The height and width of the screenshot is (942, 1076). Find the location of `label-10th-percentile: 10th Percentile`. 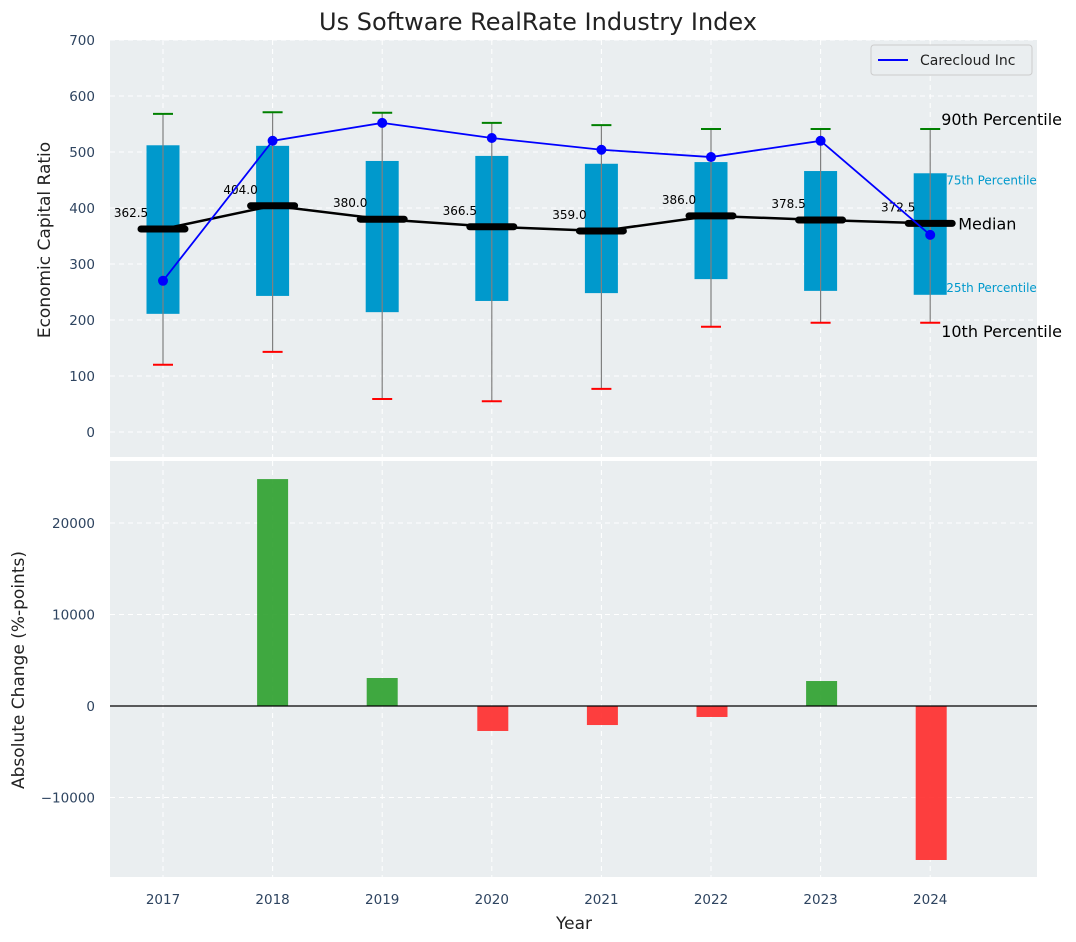

label-10th-percentile: 10th Percentile is located at coordinates (1001, 331).